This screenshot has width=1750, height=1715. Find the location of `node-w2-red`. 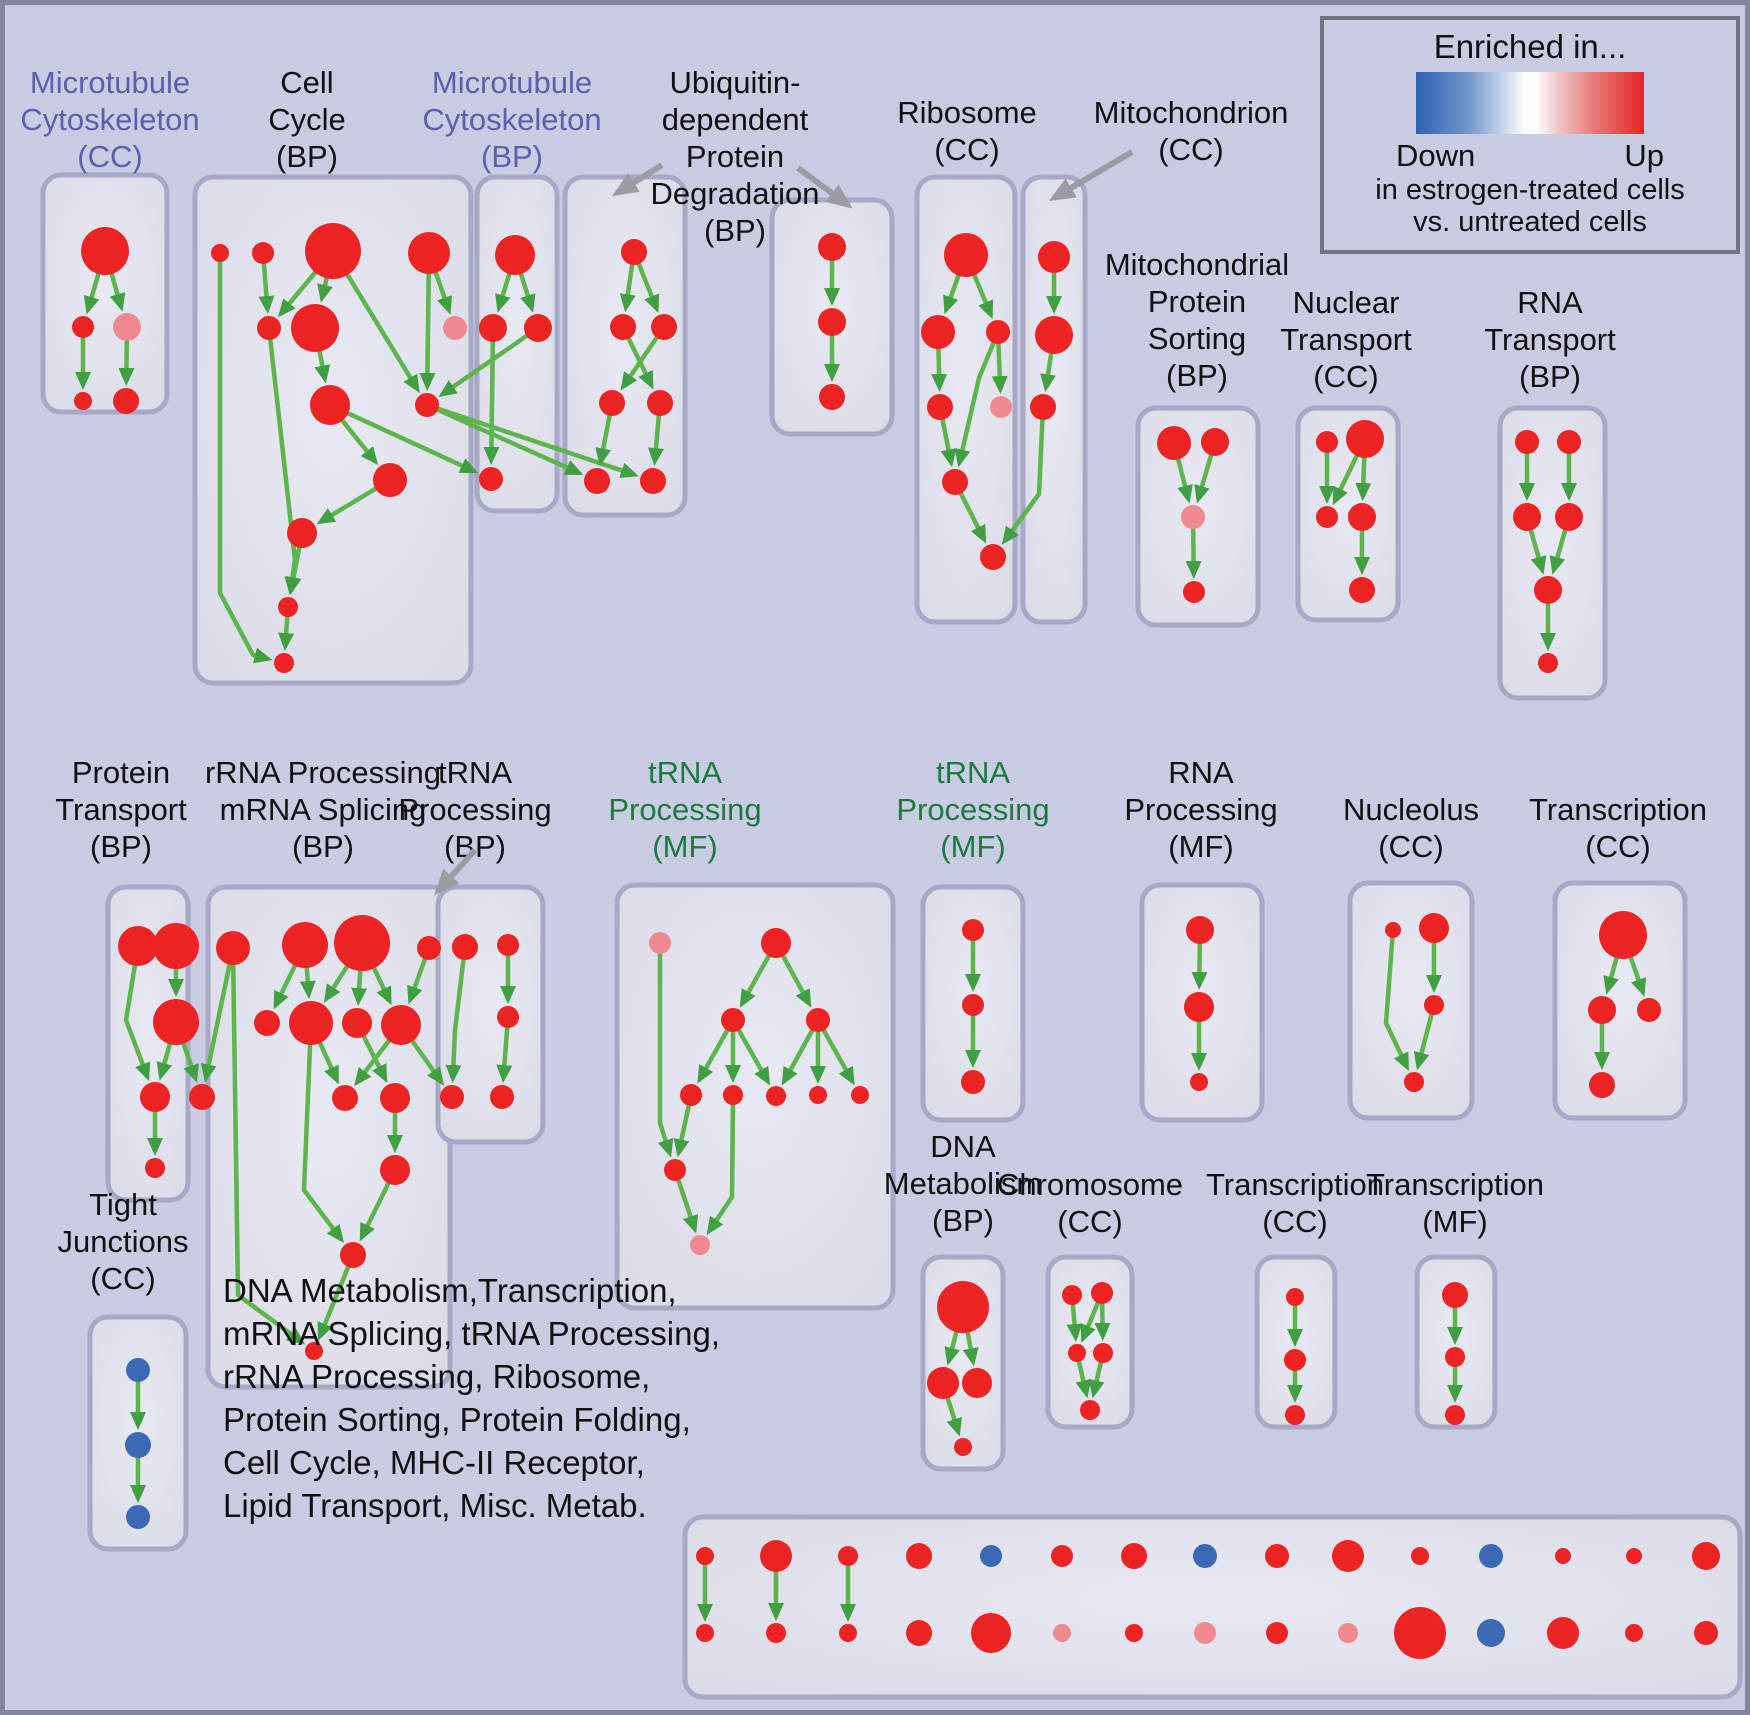

node-w2-red is located at coordinates (1295, 1360).